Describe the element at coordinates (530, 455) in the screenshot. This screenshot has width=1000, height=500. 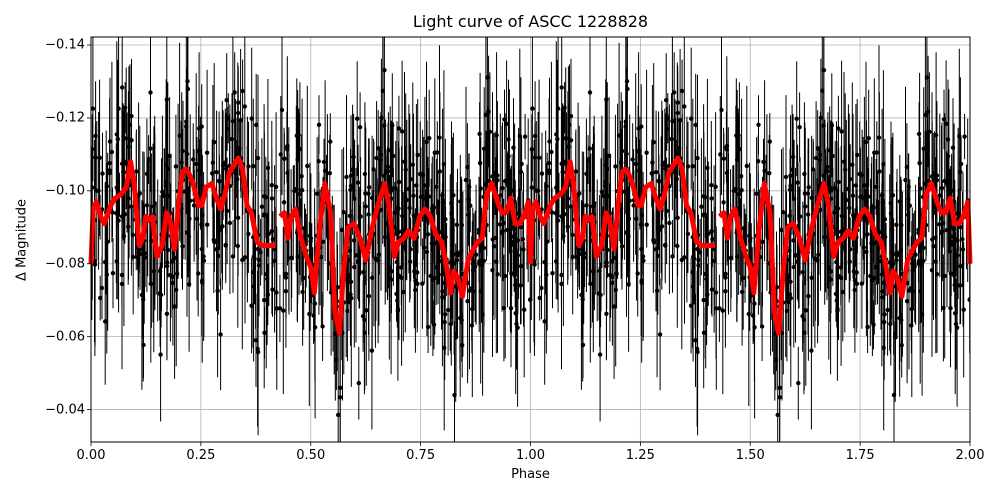
I see `x-tick-label: 1.00` at that location.